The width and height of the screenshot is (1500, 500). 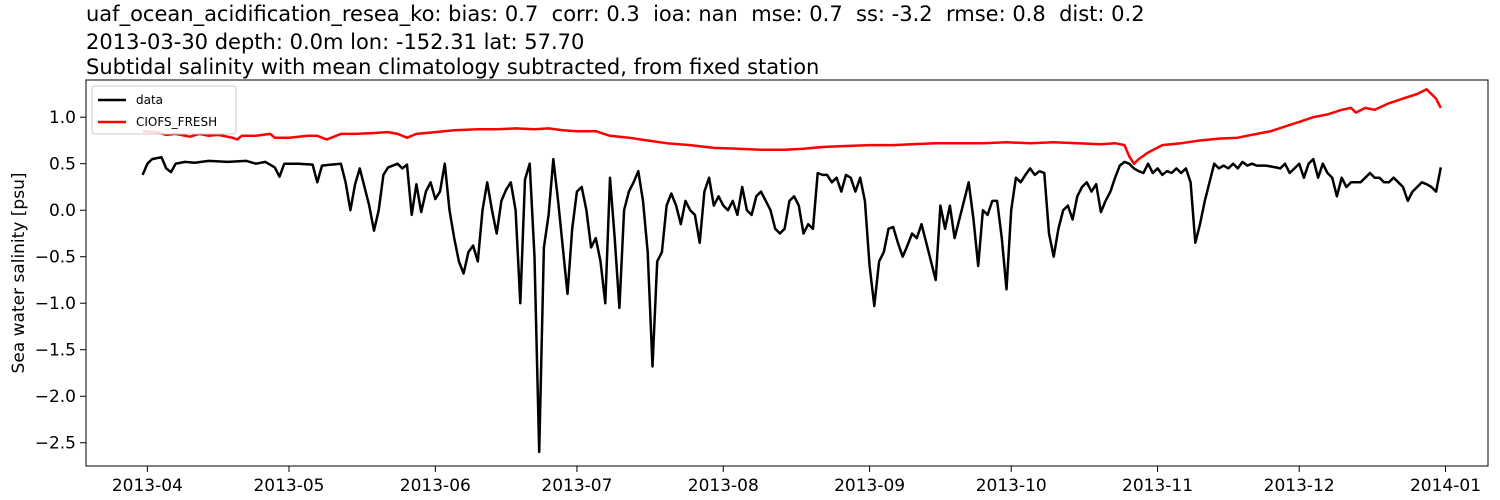 I want to click on x-tick-label: 2013-05, so click(x=288, y=486).